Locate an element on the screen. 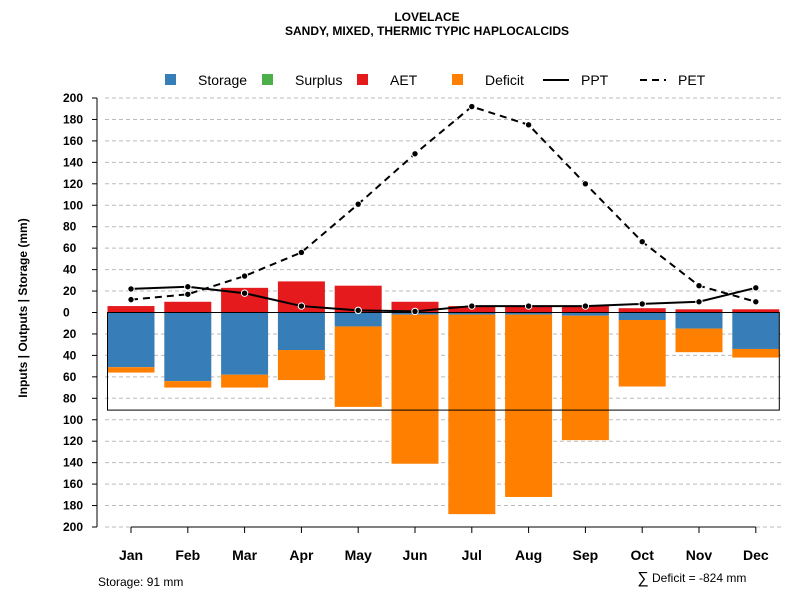 Image resolution: width=800 pixels, height=600 pixels. legend-label-surplus: Surplus is located at coordinates (318, 80).